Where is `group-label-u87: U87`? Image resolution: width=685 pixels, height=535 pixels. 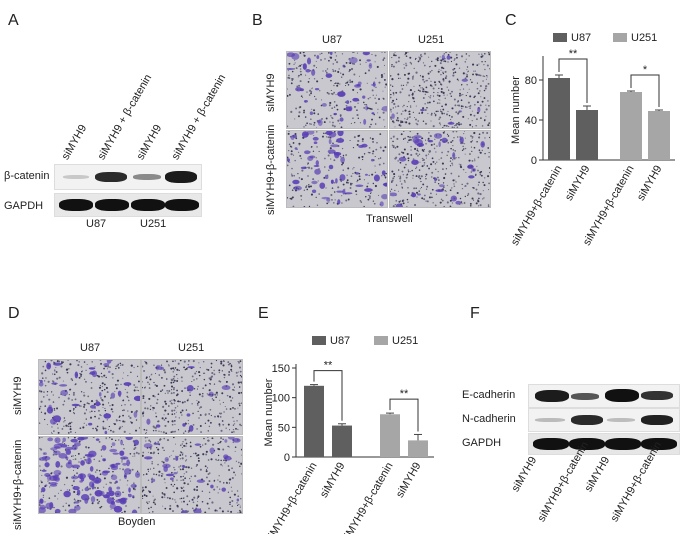
group-label-u87: U87 is located at coordinates (96, 224).